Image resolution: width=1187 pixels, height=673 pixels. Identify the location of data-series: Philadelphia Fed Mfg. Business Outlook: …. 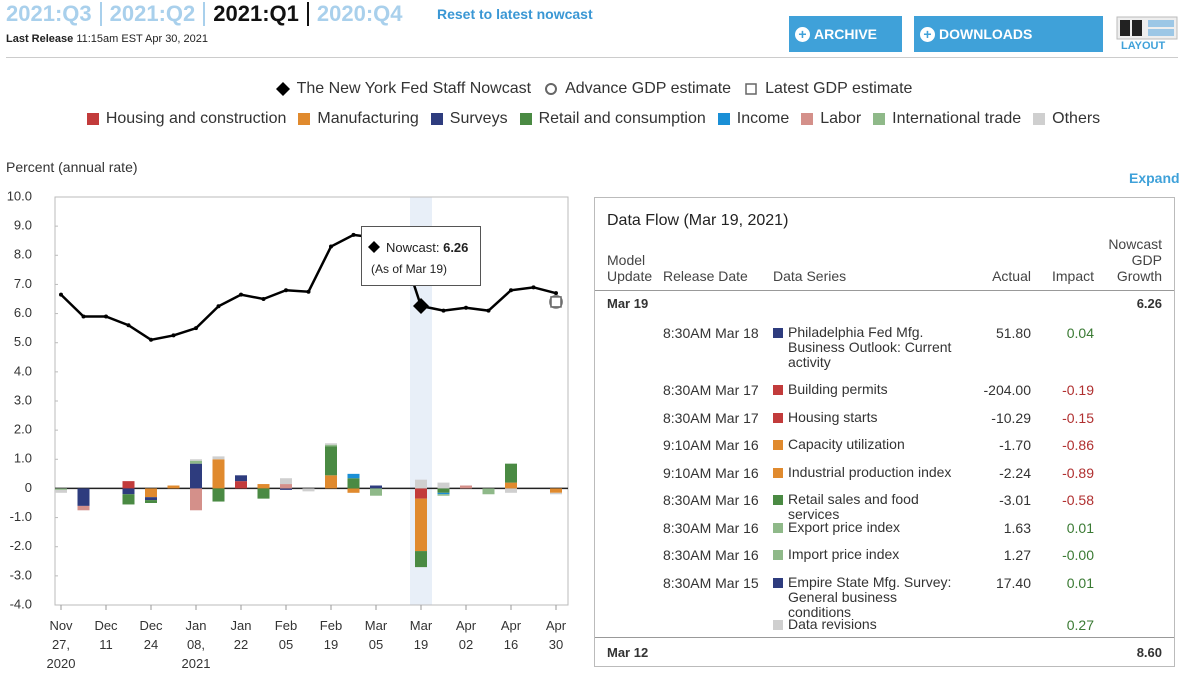
(870, 347).